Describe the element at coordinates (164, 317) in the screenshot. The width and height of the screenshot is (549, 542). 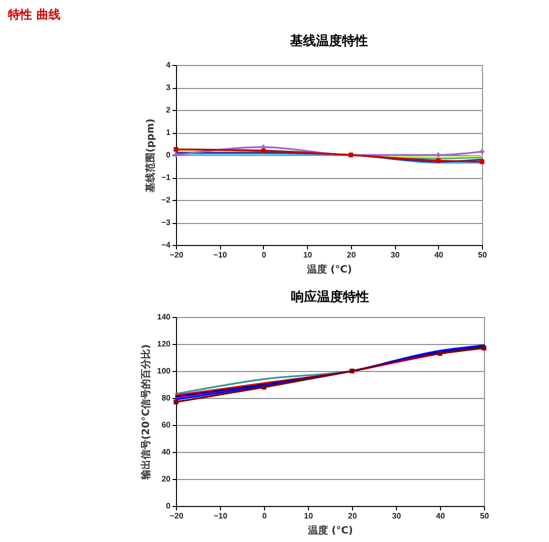
I see `y-tick-label: 140` at that location.